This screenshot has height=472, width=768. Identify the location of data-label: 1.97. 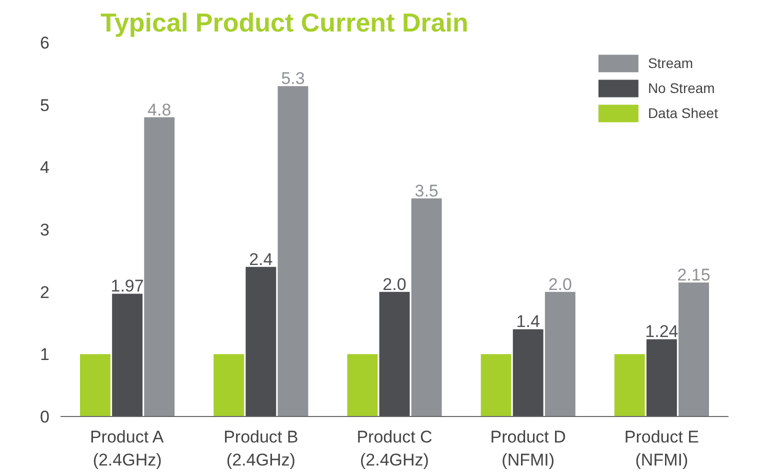
(127, 286).